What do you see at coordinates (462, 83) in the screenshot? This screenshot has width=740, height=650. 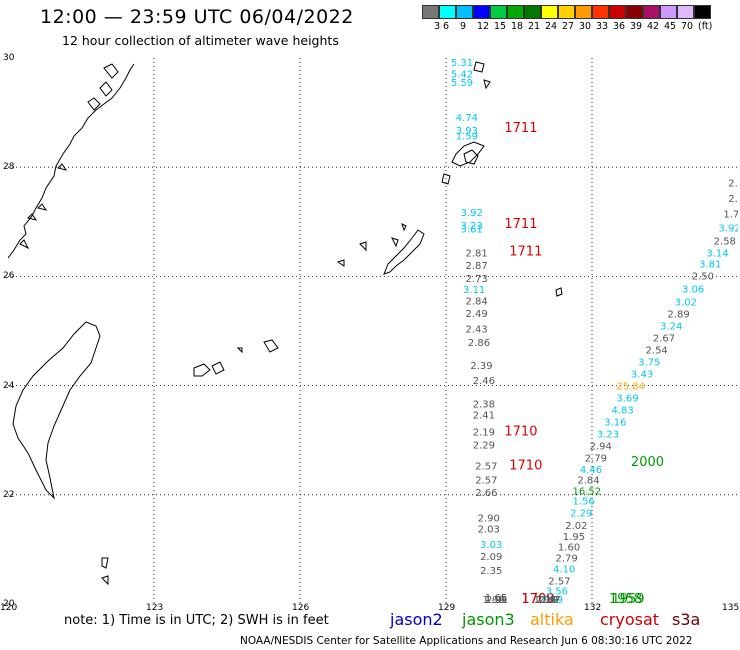 I see `wave-height-label: 5.59` at bounding box center [462, 83].